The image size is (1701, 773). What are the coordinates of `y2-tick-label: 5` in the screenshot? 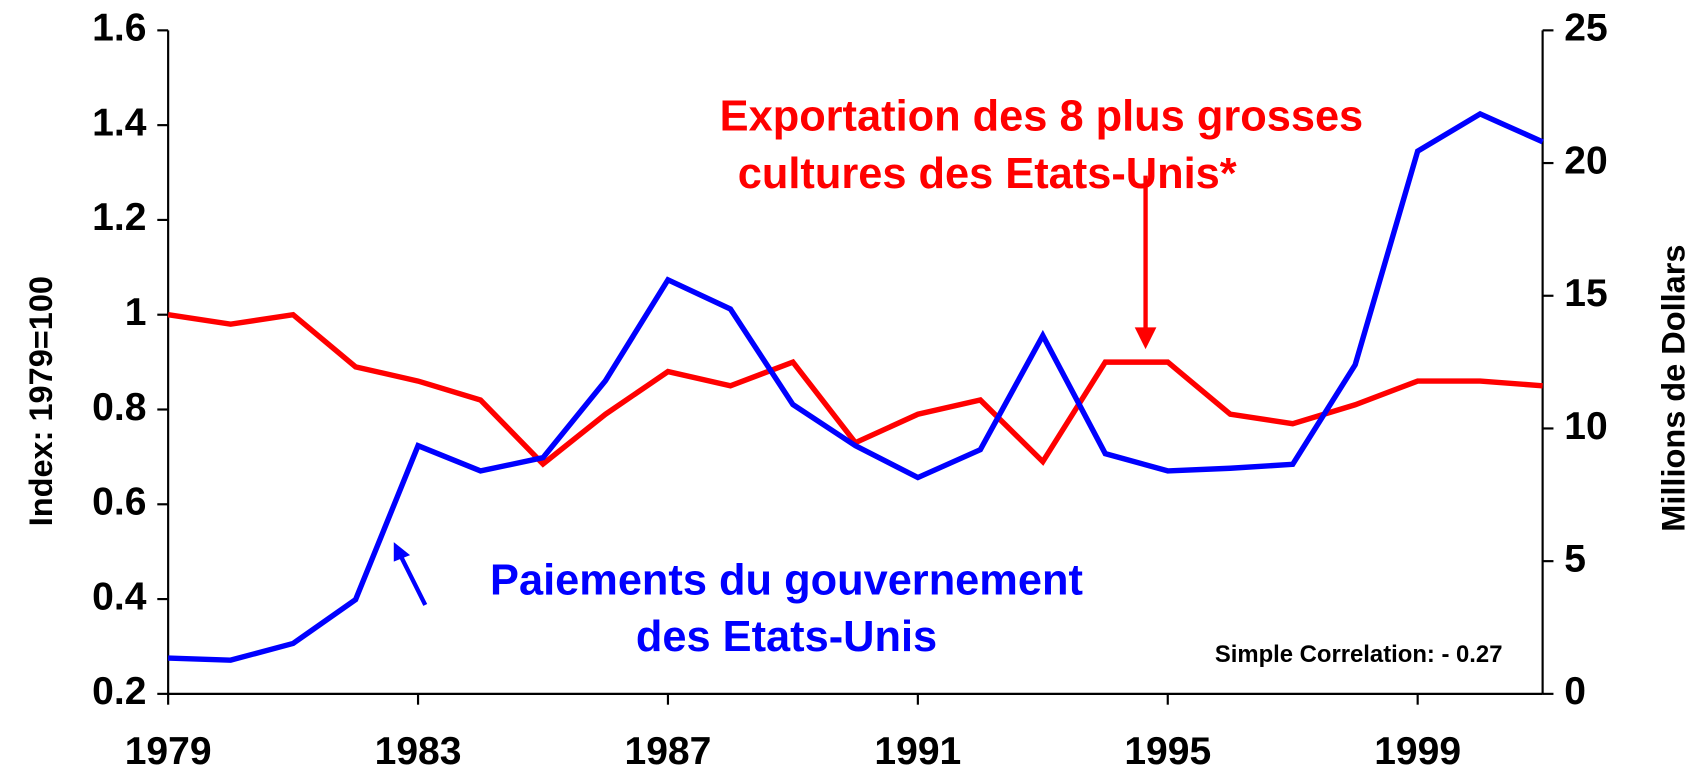 It's located at (1575, 558).